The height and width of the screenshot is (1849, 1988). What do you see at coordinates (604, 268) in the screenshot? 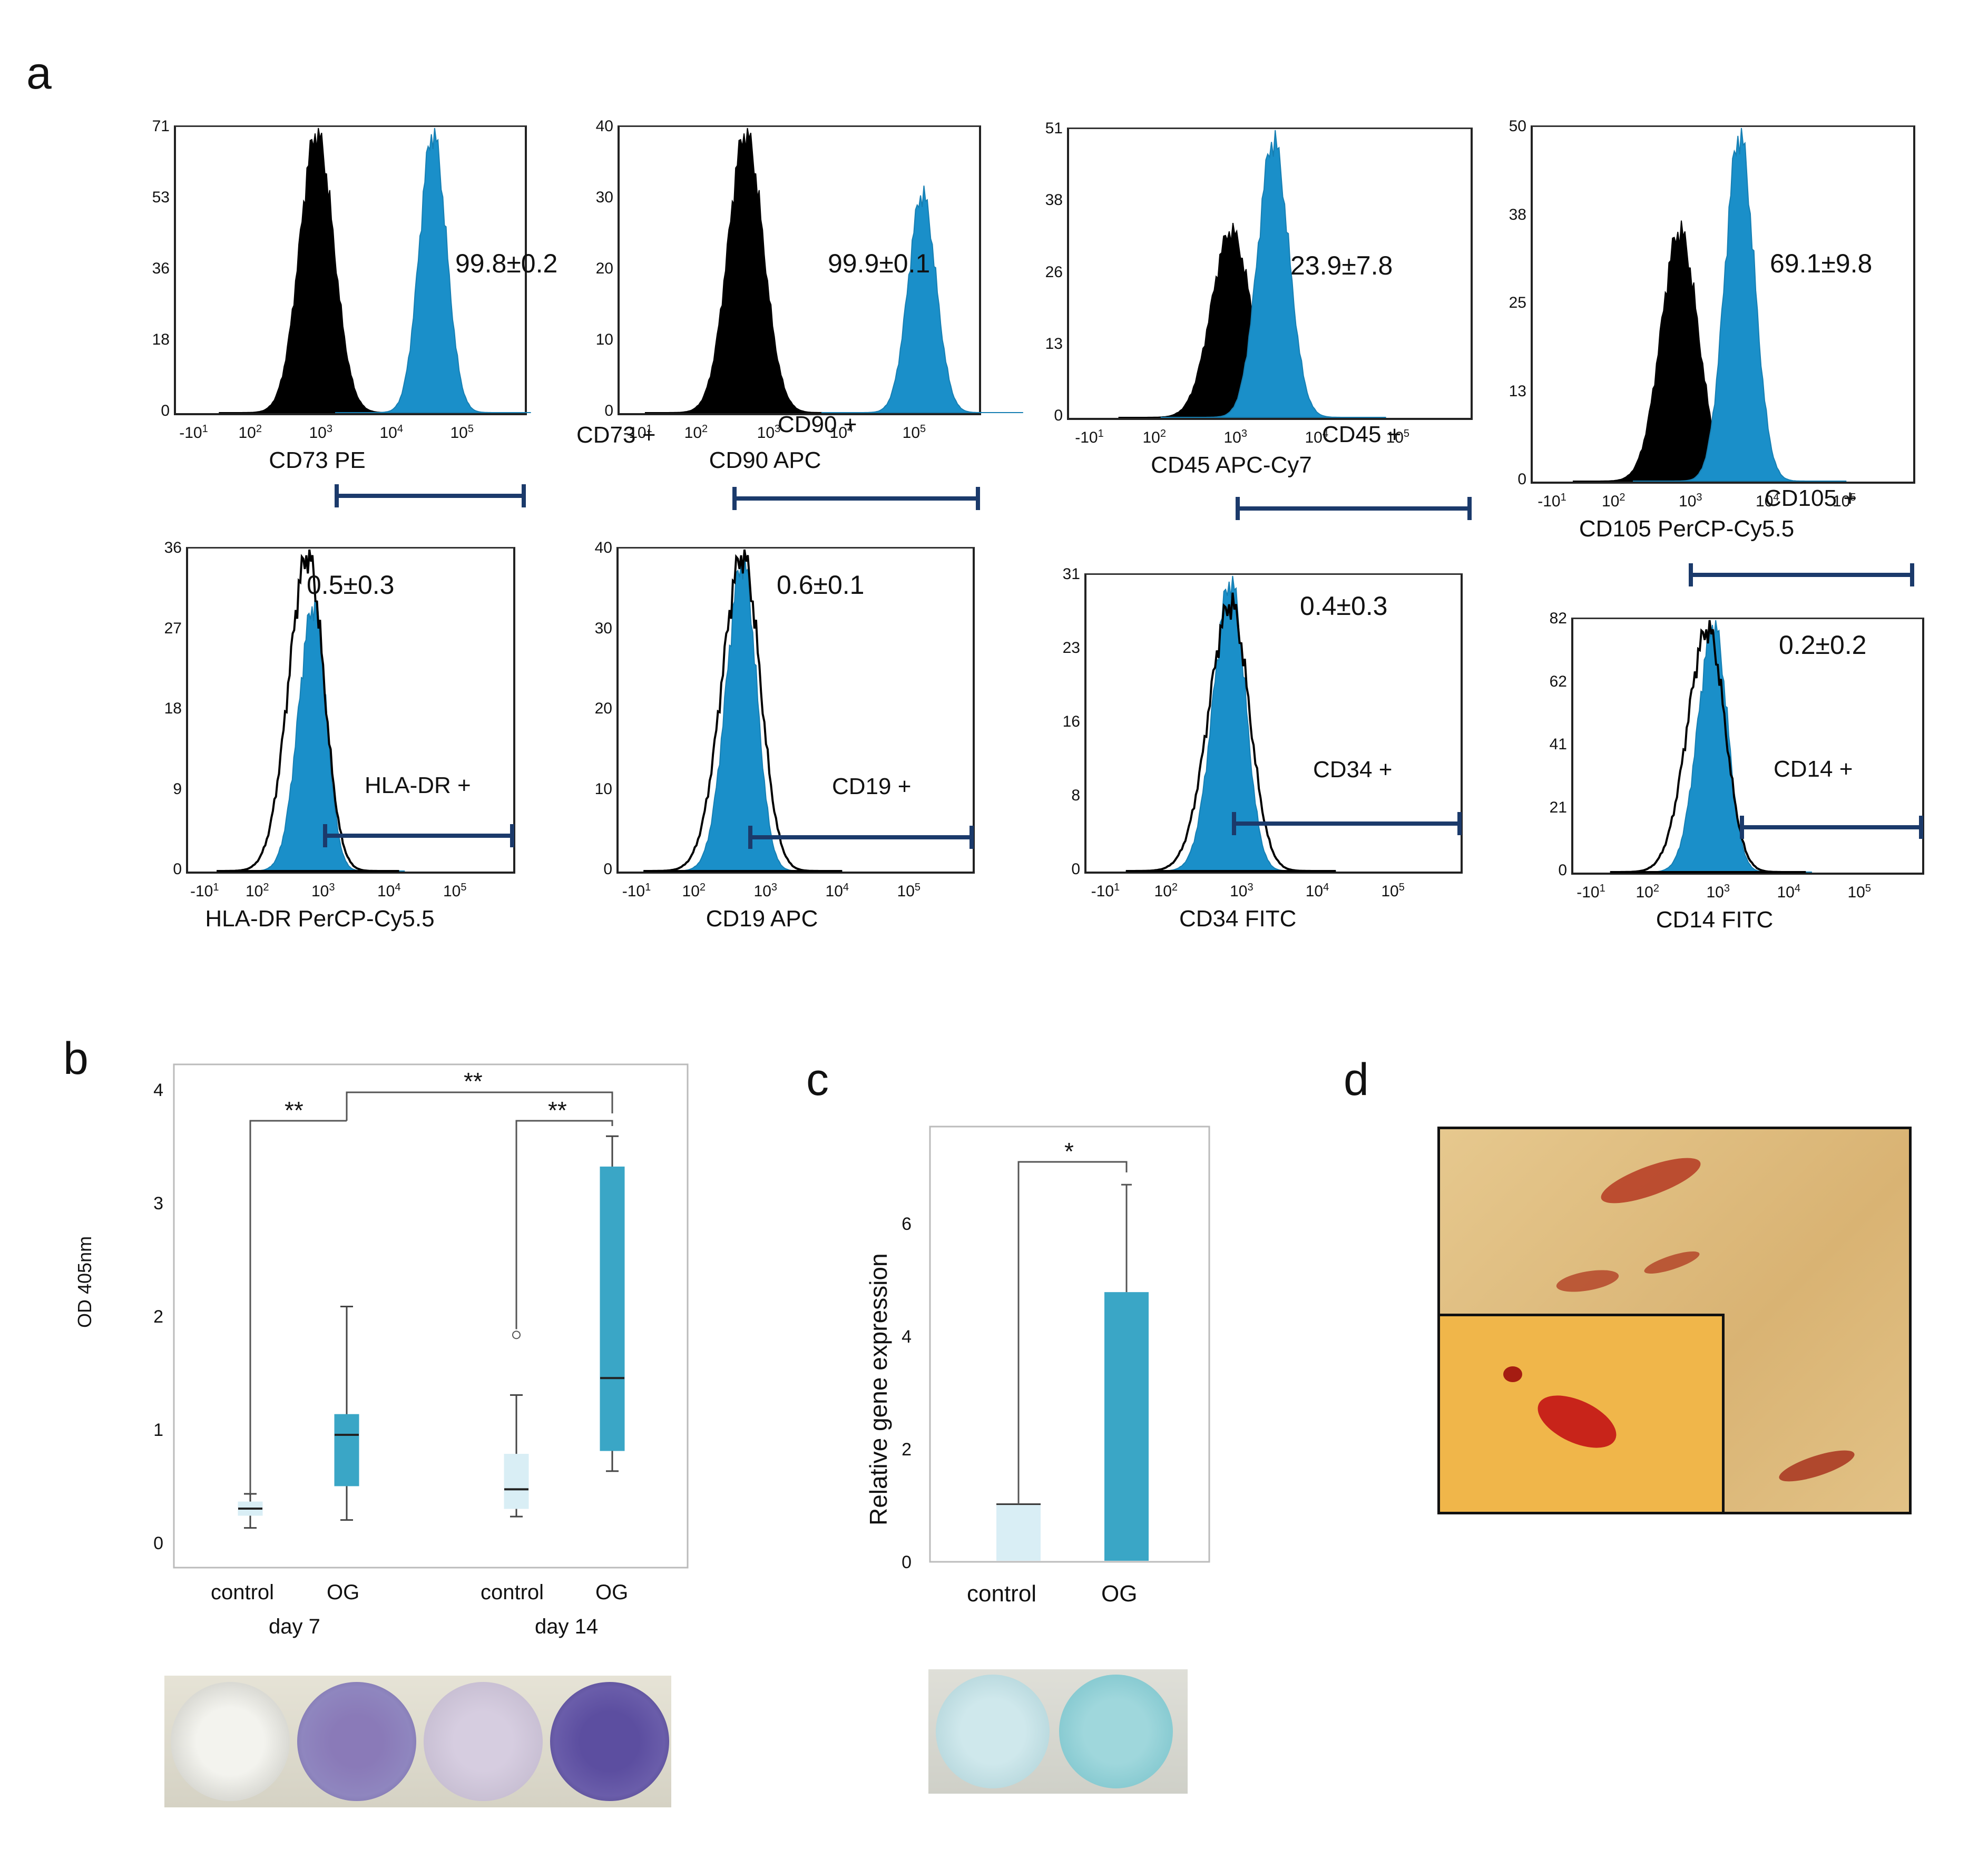
I see `y-tick-label: 20` at bounding box center [604, 268].